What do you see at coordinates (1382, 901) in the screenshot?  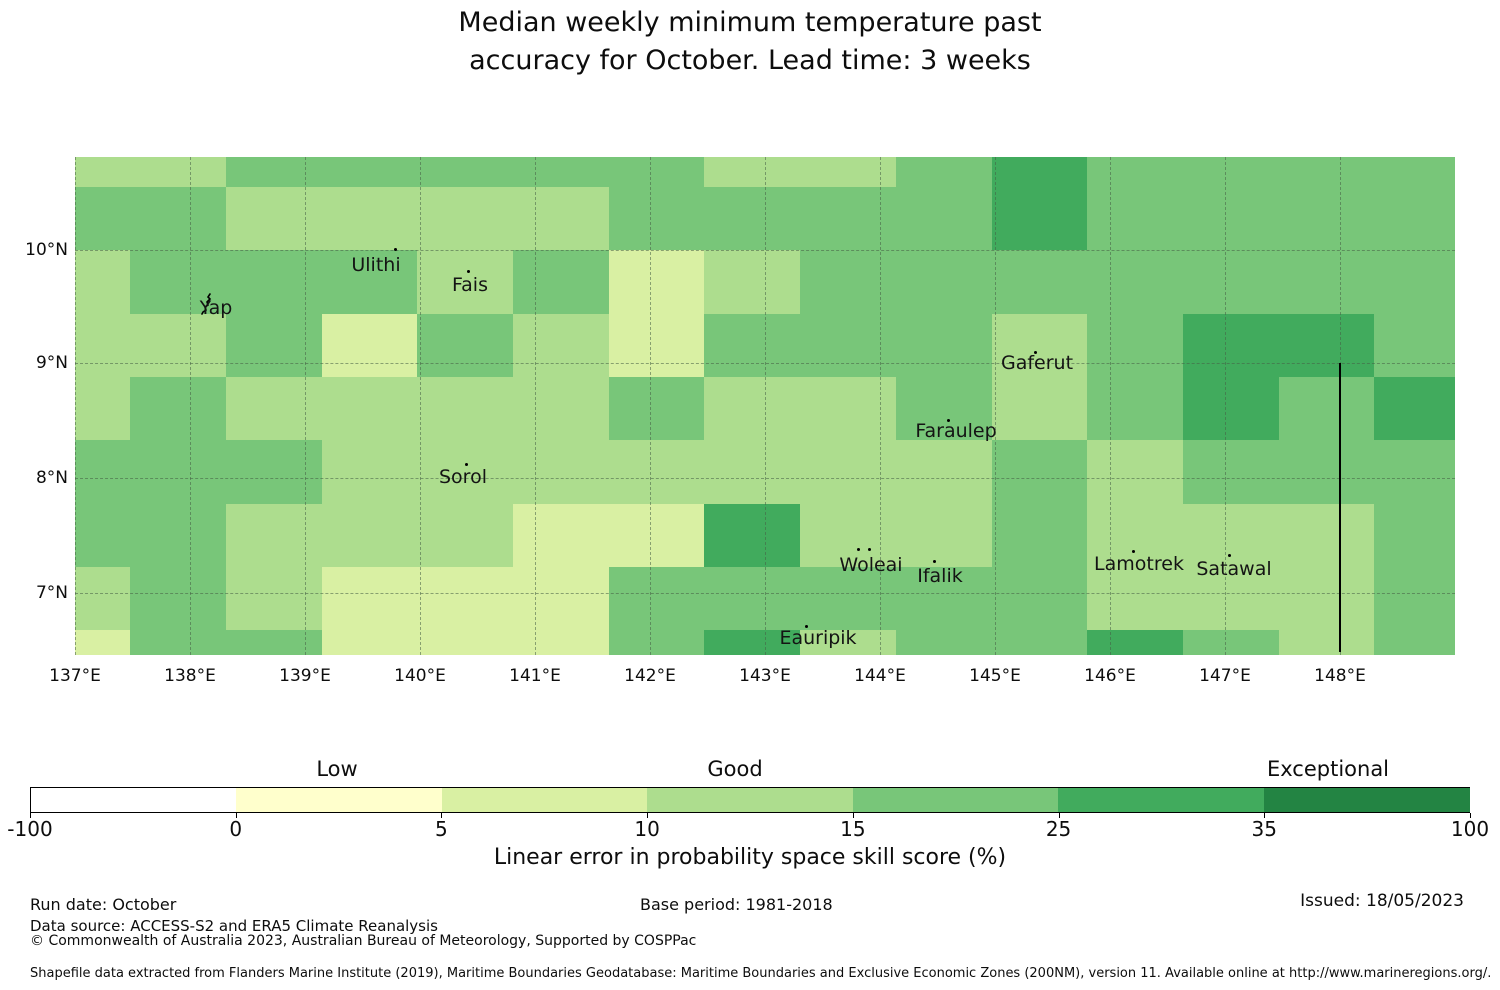 I see `issued-date-text: Issued: 18/05/2023` at bounding box center [1382, 901].